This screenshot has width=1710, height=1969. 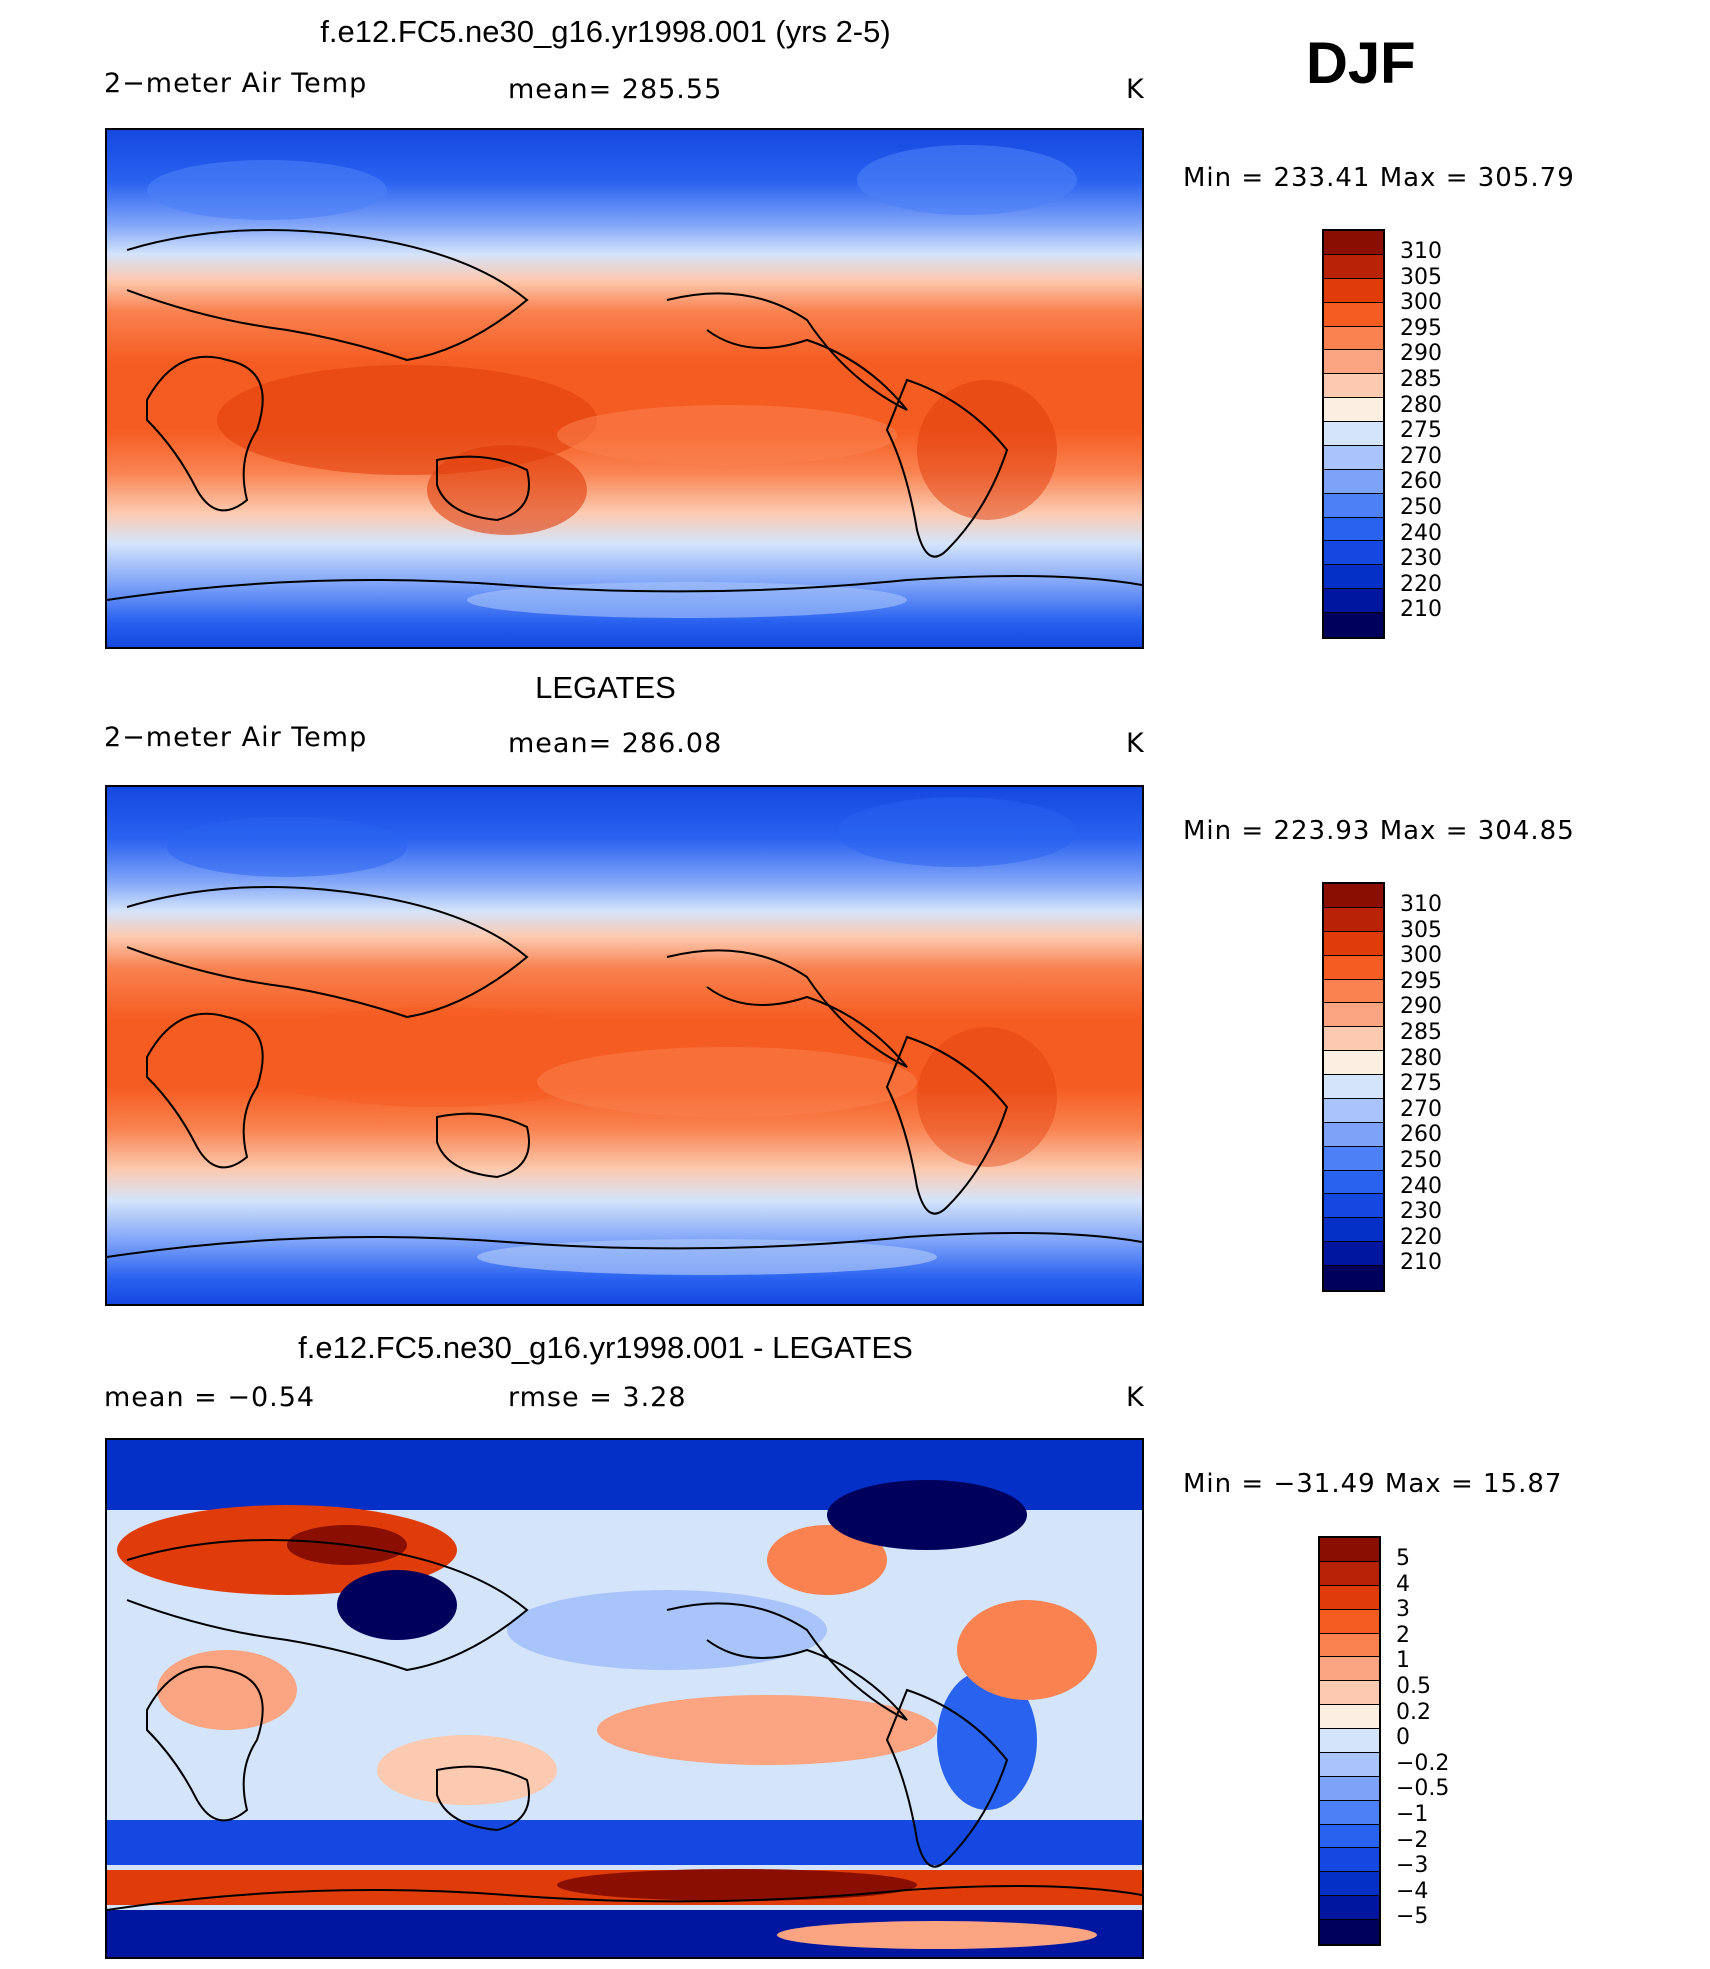 I want to click on colorbar-tick-label: 275, so click(x=1421, y=431).